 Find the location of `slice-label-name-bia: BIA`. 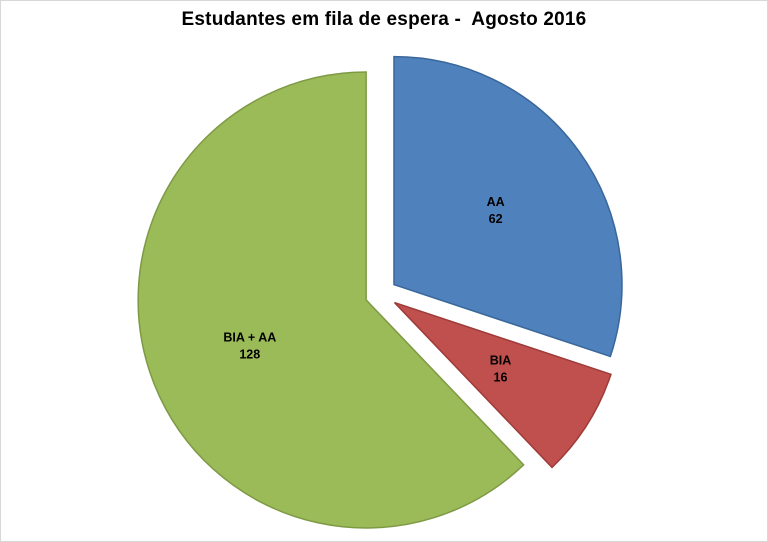

slice-label-name-bia: BIA is located at coordinates (501, 361).